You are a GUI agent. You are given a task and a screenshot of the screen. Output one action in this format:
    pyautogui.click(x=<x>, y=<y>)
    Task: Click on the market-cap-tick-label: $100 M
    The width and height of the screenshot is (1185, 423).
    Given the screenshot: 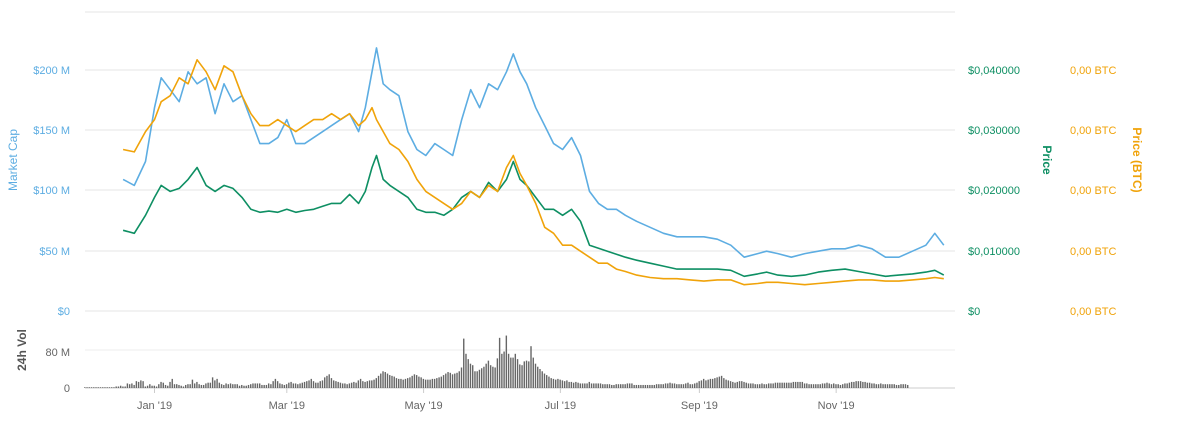 What is the action you would take?
    pyautogui.click(x=51, y=191)
    